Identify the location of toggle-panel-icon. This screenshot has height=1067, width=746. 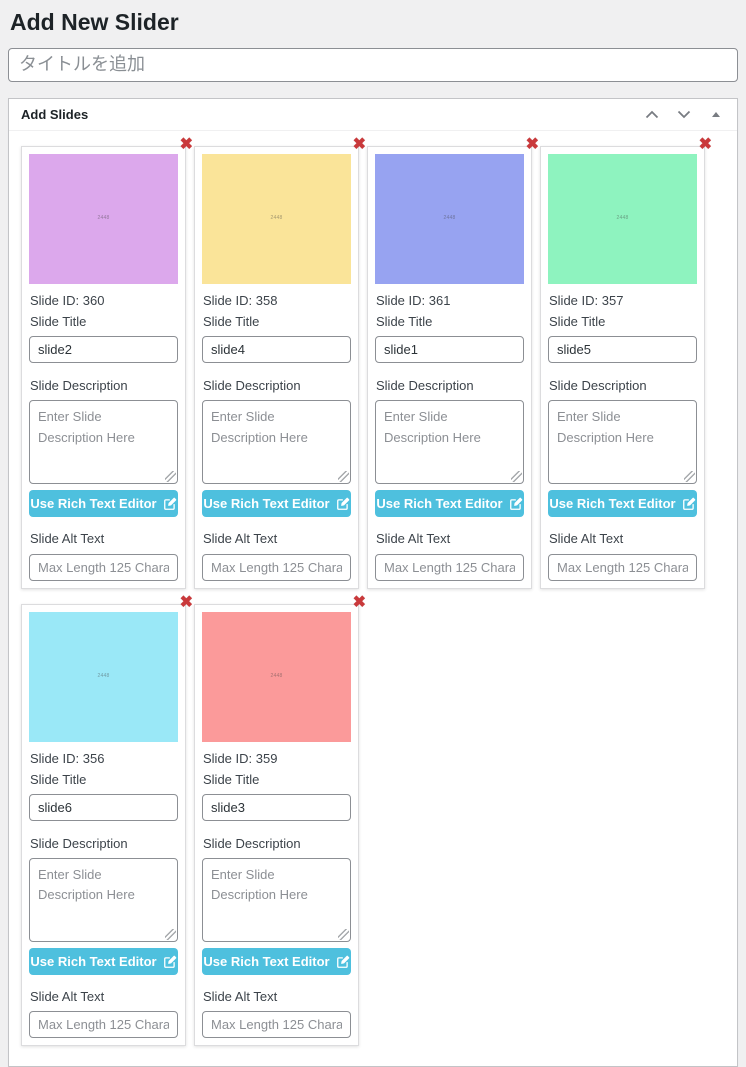
(716, 114).